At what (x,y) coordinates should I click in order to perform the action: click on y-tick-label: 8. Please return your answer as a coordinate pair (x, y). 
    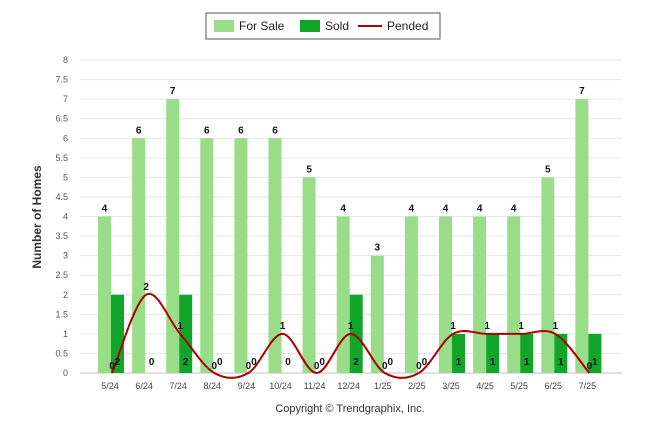
    Looking at the image, I should click on (65, 60).